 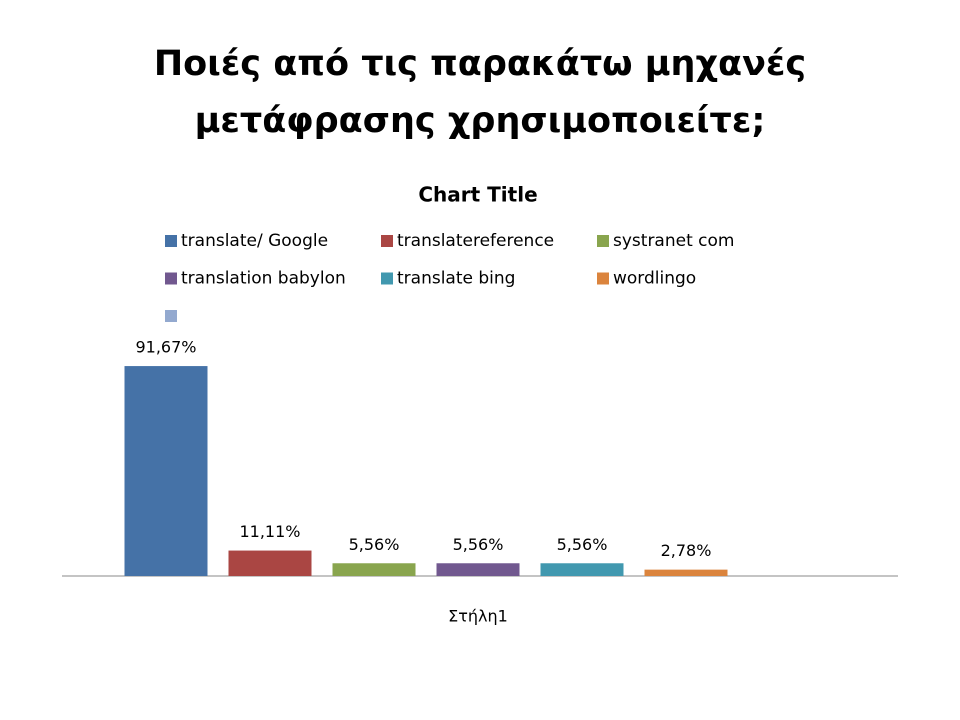 I want to click on value-label: 11,11%, so click(x=269, y=531).